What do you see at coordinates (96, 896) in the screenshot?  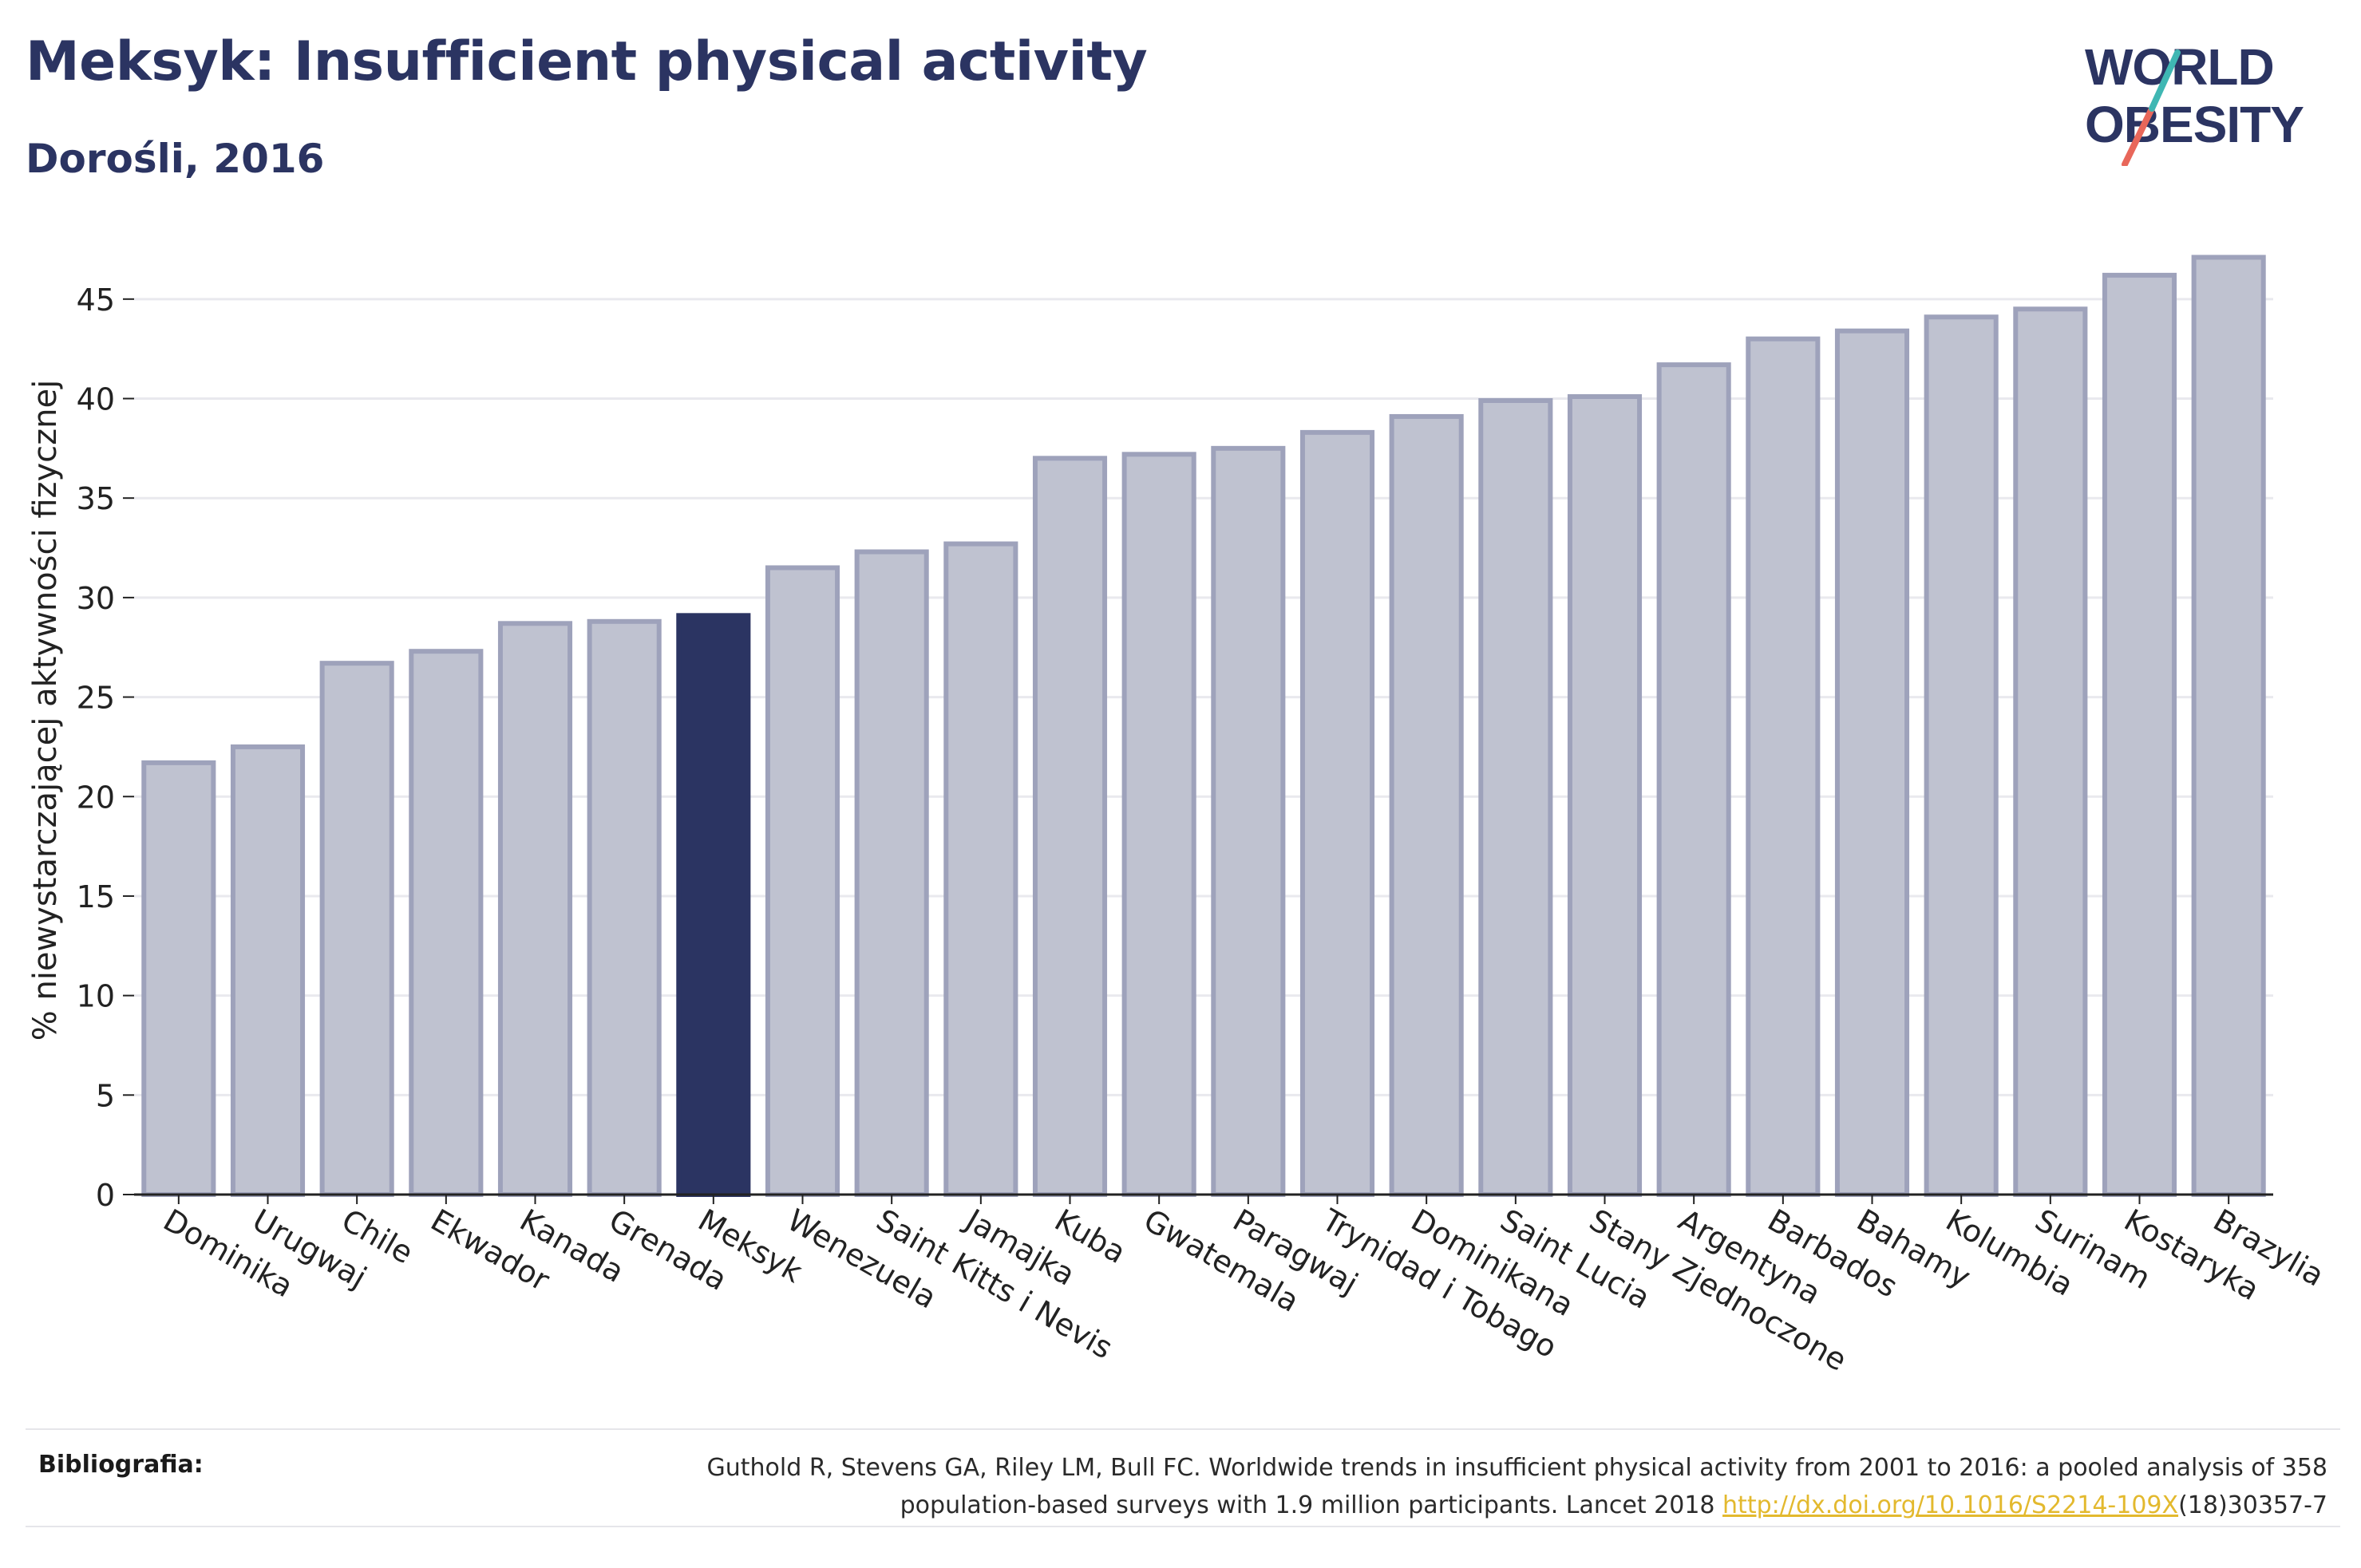 I see `y-tick-label: 15` at bounding box center [96, 896].